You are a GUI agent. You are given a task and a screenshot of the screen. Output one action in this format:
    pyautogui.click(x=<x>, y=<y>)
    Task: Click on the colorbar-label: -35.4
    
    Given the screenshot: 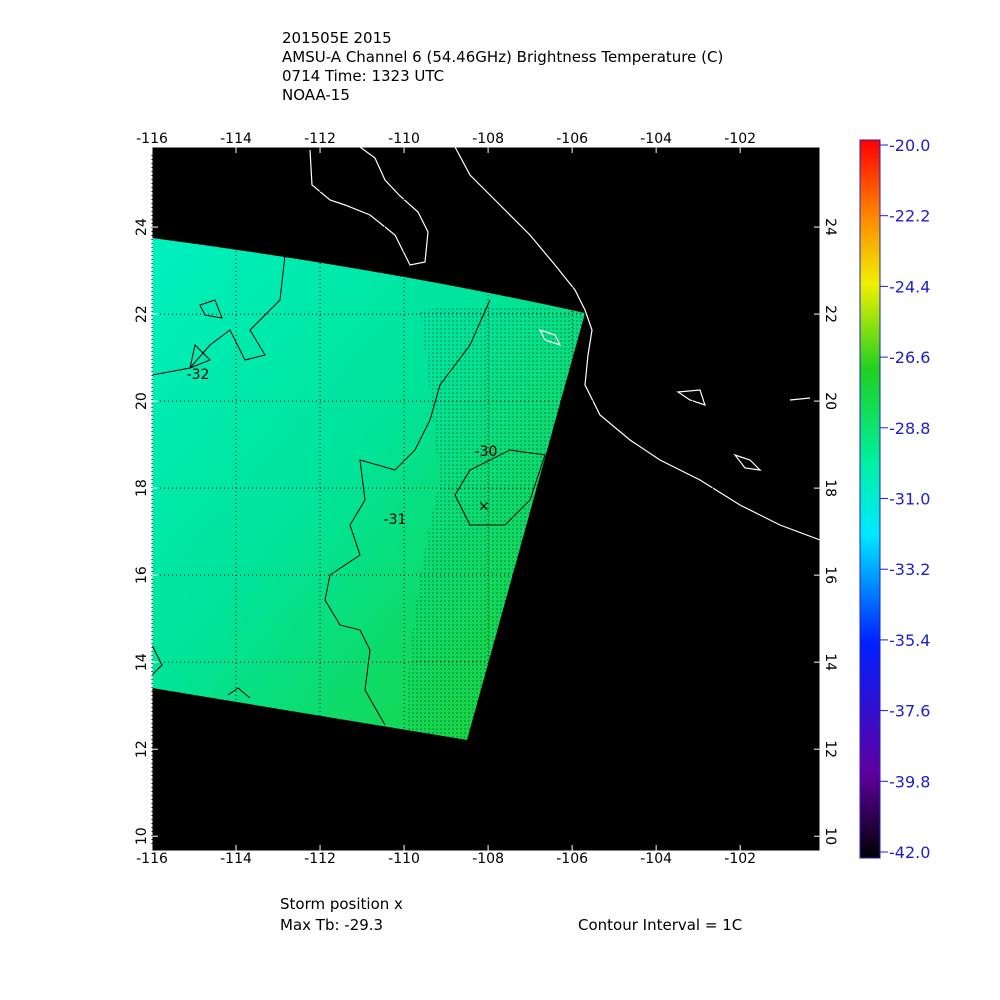 What is the action you would take?
    pyautogui.click(x=909, y=640)
    